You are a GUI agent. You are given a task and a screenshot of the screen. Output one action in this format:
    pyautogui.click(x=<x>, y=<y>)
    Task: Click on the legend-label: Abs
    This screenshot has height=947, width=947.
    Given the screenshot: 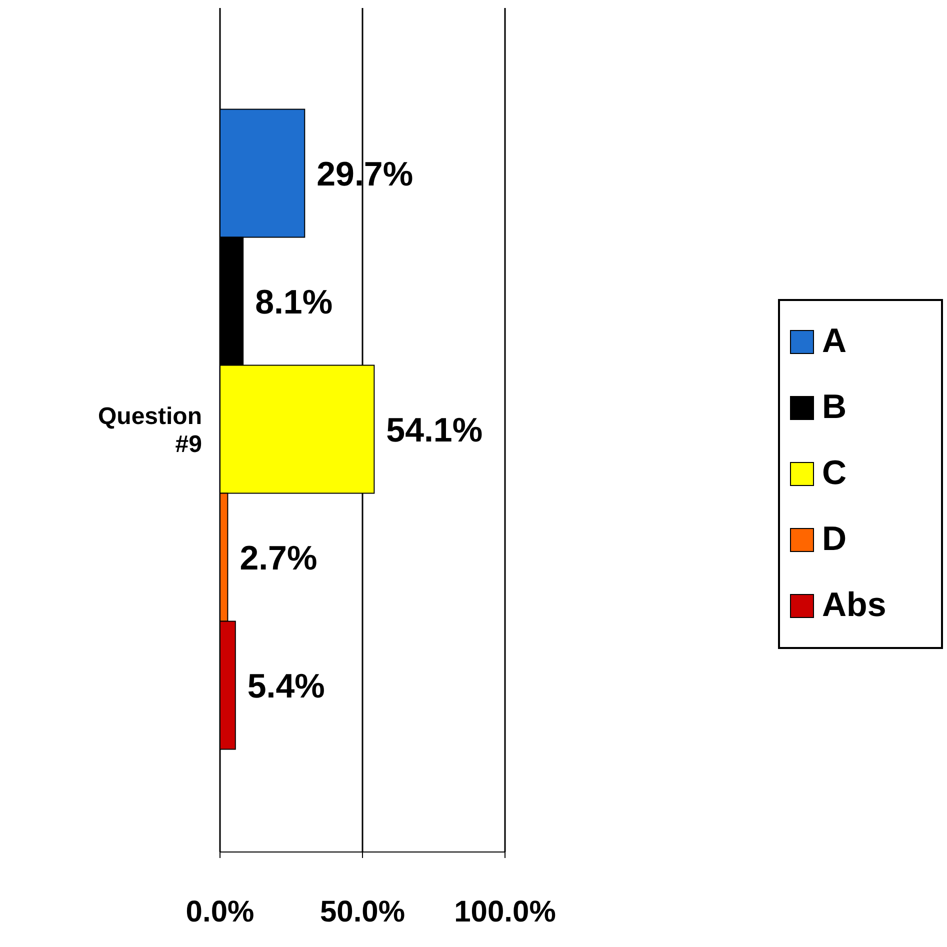 What is the action you would take?
    pyautogui.click(x=854, y=605)
    